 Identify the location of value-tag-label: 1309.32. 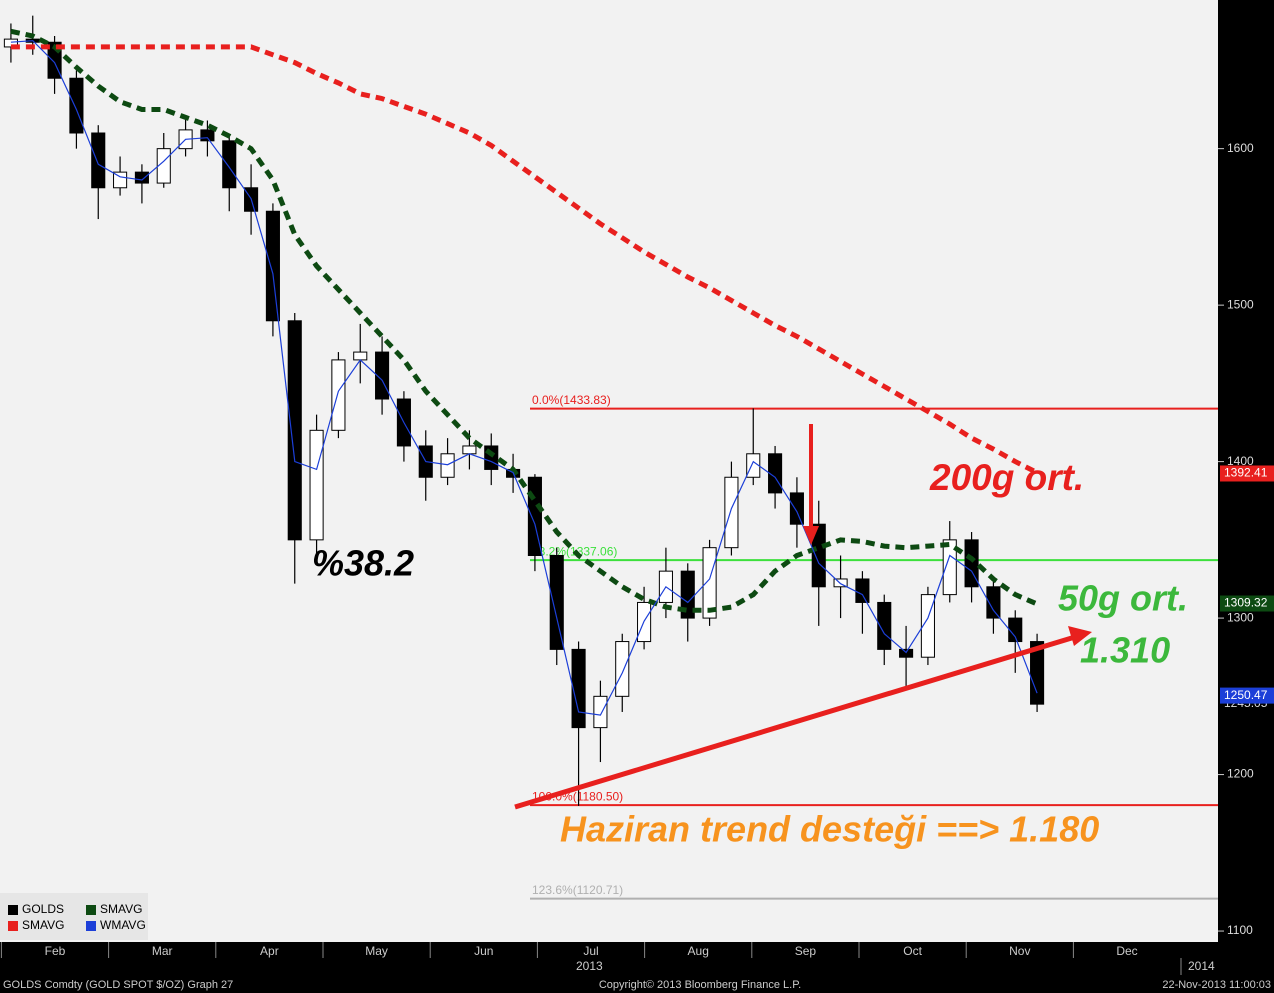
(1246, 603).